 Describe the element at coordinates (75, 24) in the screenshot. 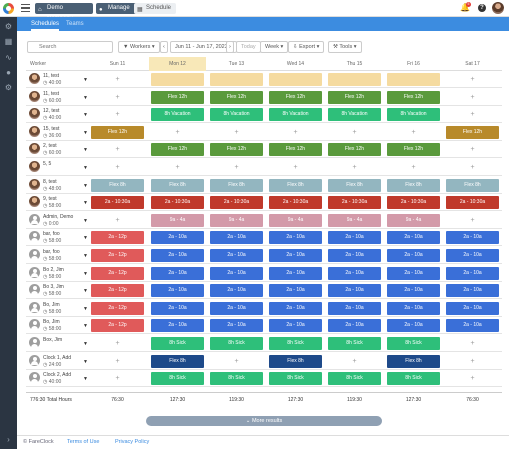

I see `tab-teams: Teams` at that location.